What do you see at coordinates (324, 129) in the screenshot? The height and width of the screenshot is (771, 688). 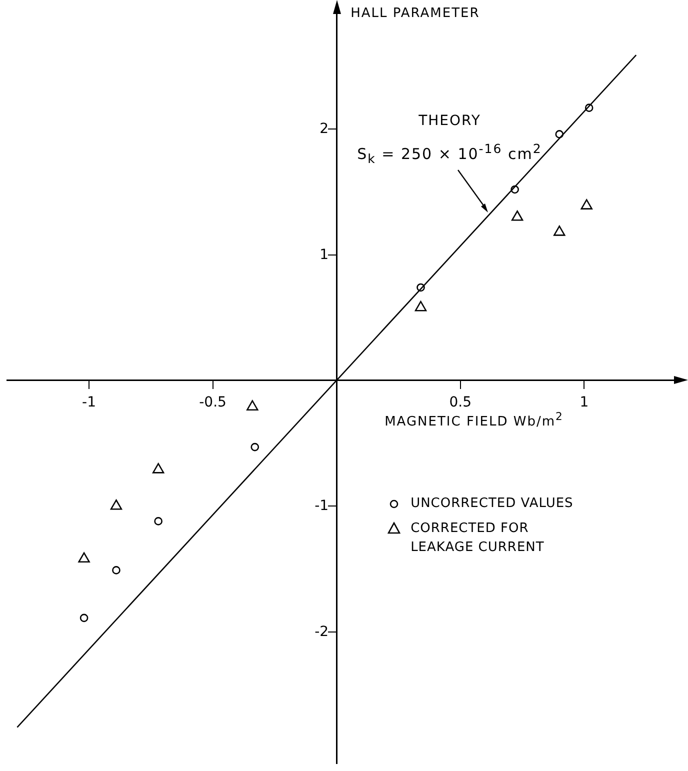 I see `y-tick-label: 2` at bounding box center [324, 129].